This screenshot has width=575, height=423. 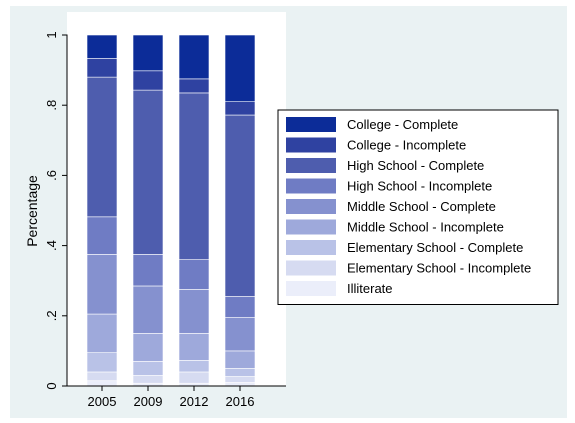 What do you see at coordinates (240, 401) in the screenshot?
I see `x-tick-label: 2016` at bounding box center [240, 401].